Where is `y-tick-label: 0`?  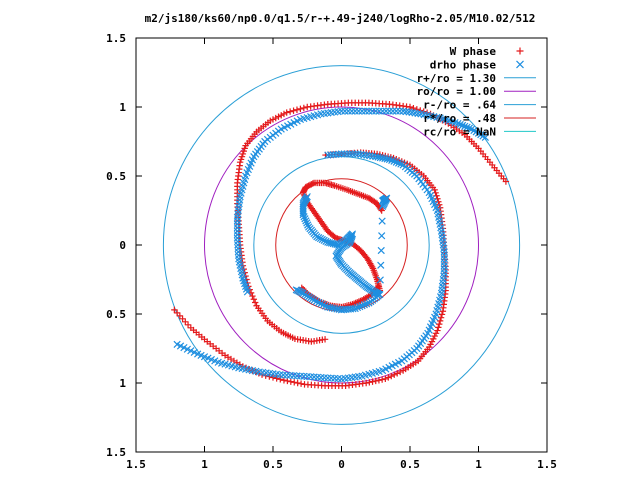 y-tick-label: 0 is located at coordinates (122, 245).